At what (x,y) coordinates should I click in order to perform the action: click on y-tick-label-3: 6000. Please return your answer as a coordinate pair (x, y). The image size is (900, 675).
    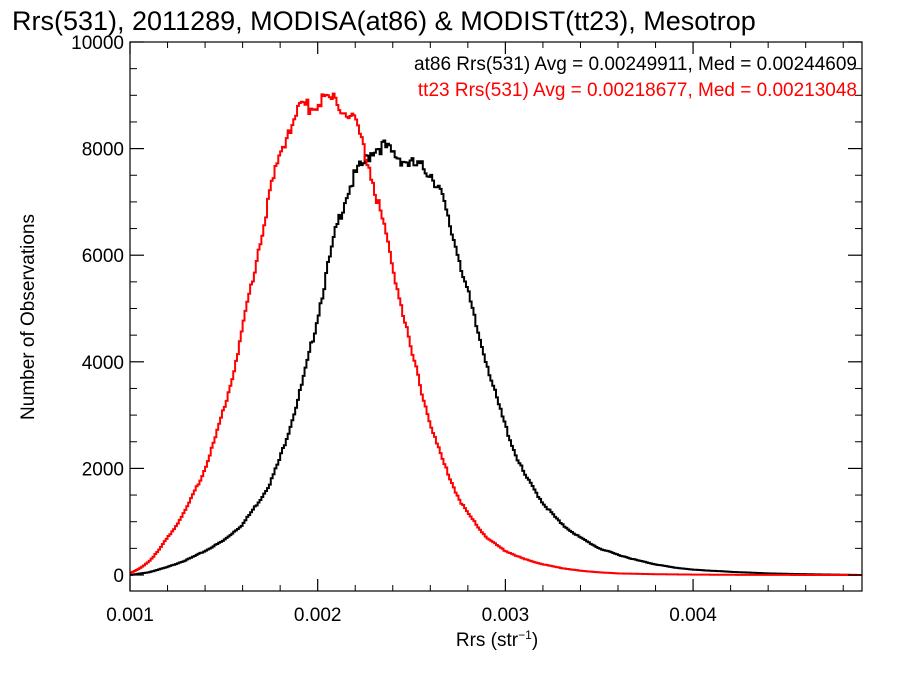
    Looking at the image, I should click on (103, 256).